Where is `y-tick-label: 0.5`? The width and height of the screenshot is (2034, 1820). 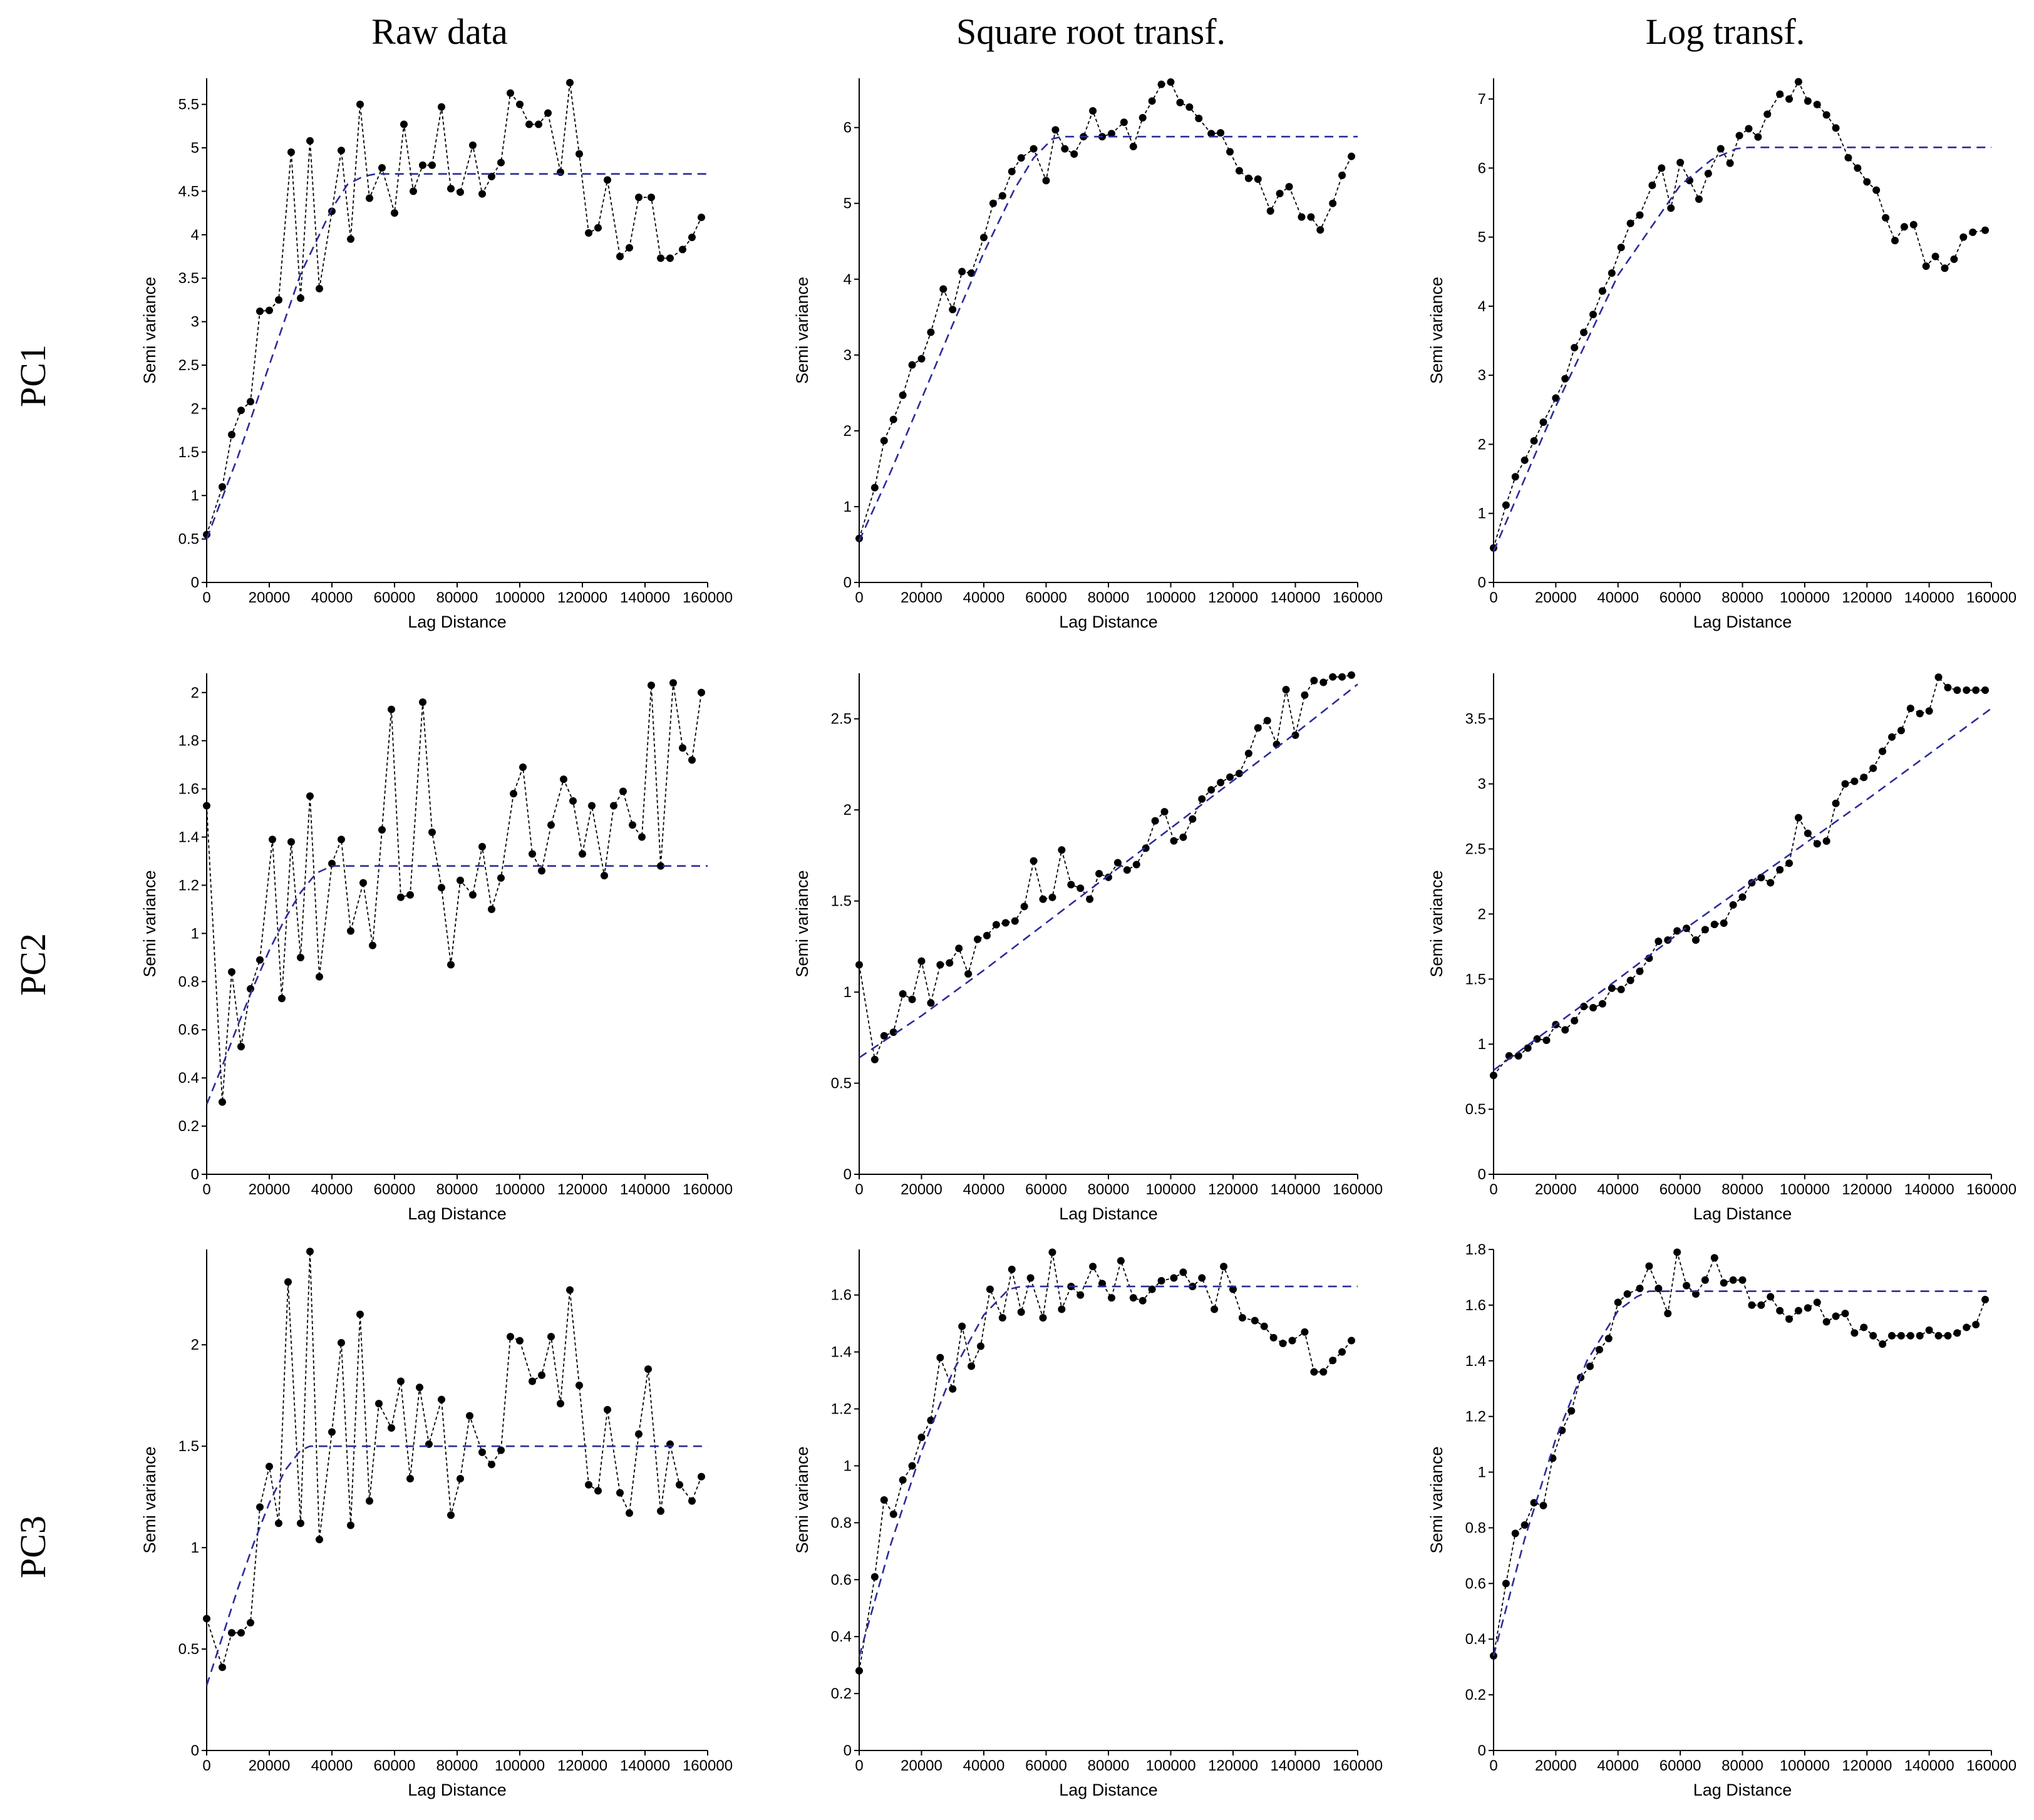
y-tick-label: 0.5 is located at coordinates (841, 1083).